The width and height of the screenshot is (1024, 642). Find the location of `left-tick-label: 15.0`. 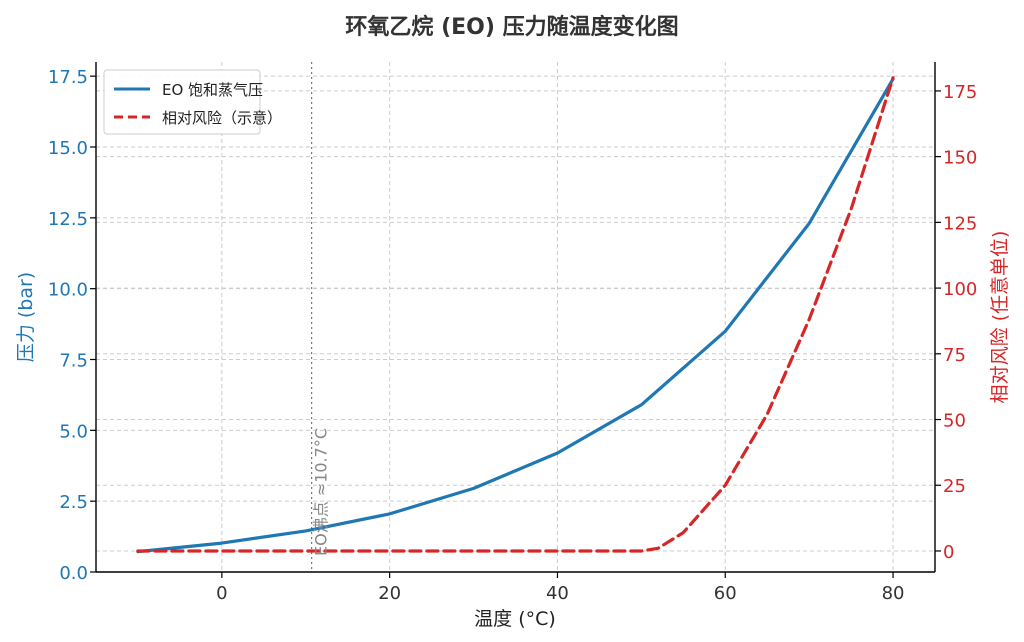

left-tick-label: 15.0 is located at coordinates (68, 148).